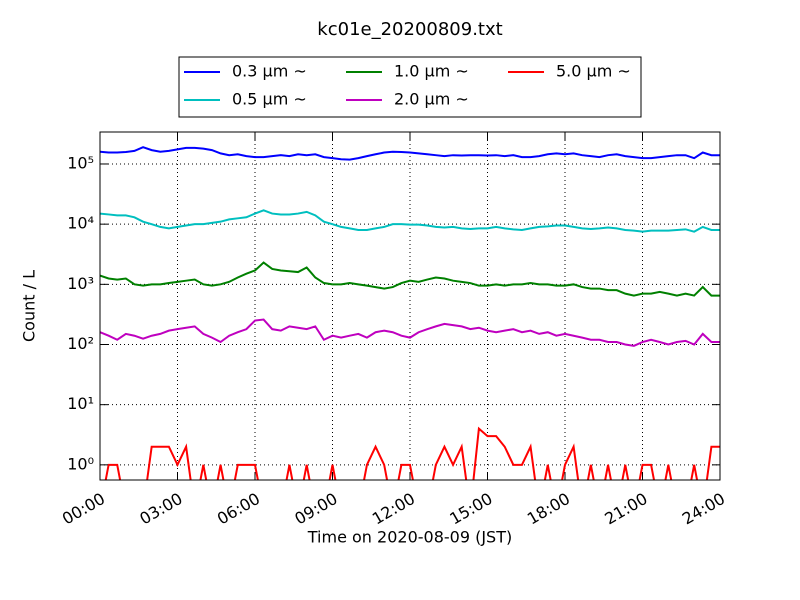 The image size is (800, 600). I want to click on y-tick-label: 10⁴, so click(80, 223).